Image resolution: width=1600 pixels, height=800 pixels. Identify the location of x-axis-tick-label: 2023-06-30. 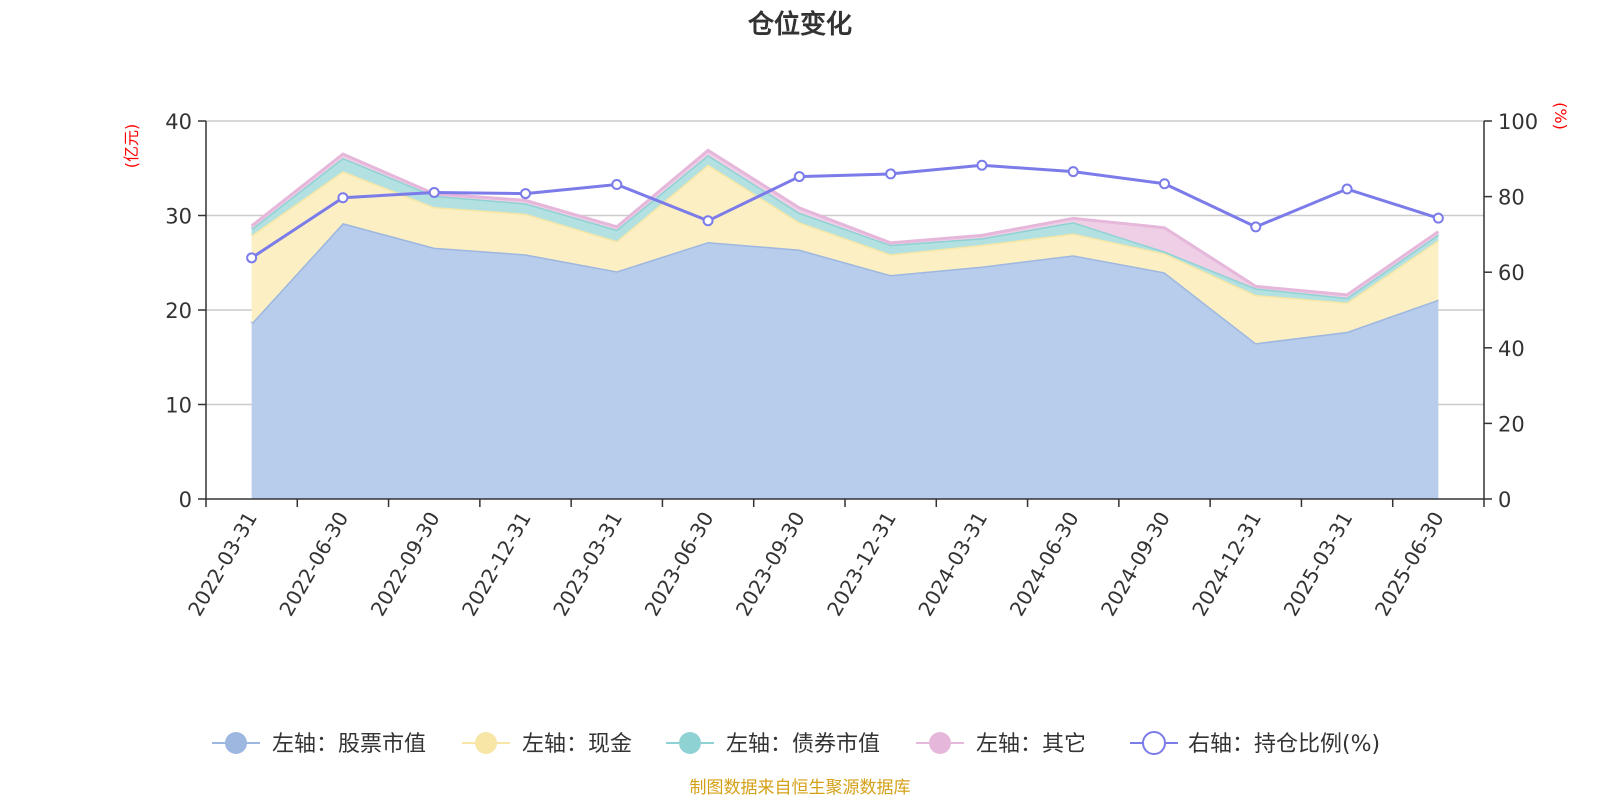
(678, 564).